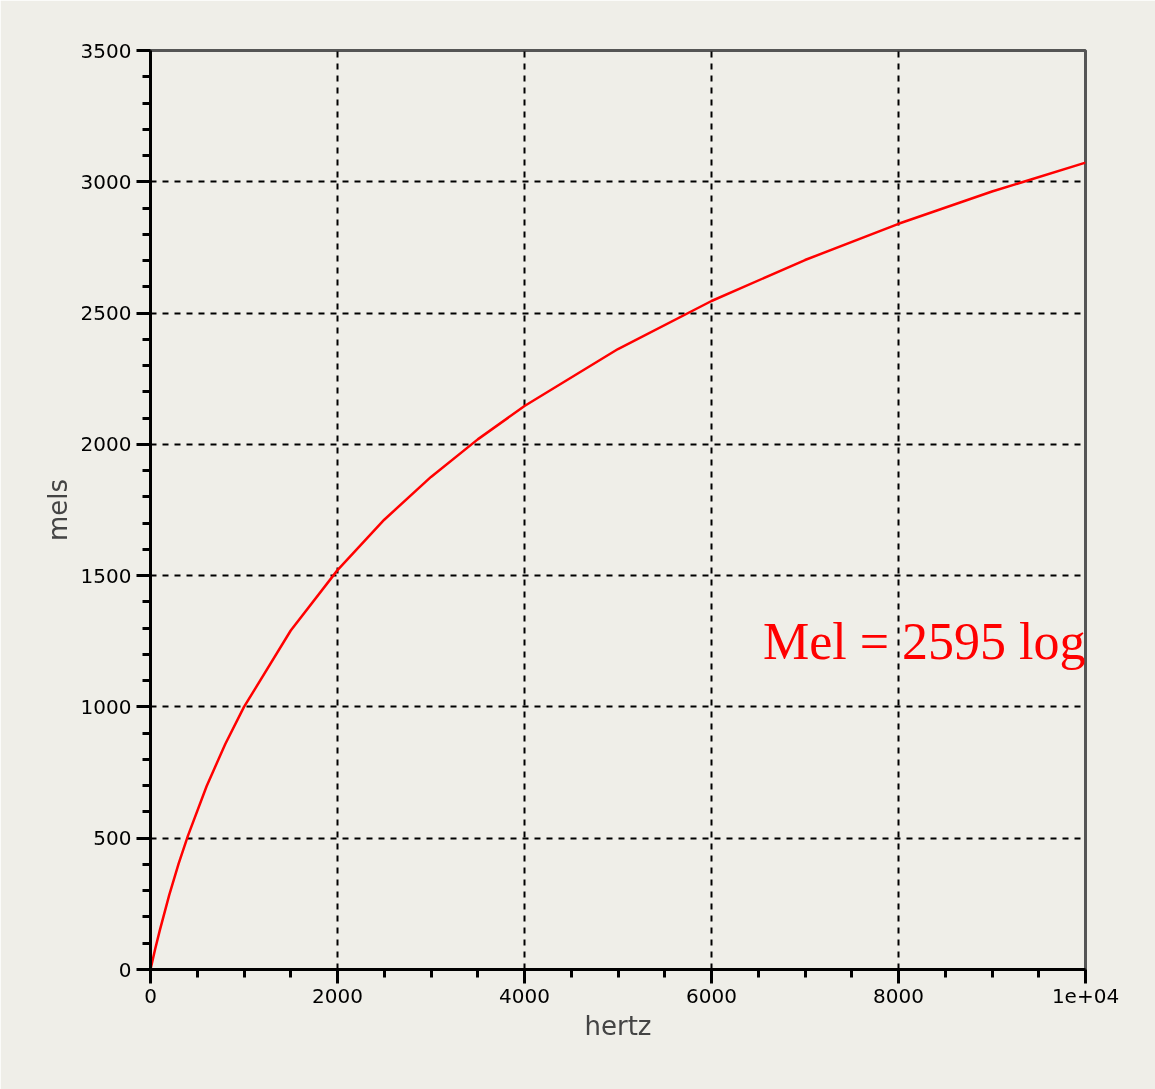 The height and width of the screenshot is (1089, 1155). I want to click on y-tick-label: 0, so click(125, 969).